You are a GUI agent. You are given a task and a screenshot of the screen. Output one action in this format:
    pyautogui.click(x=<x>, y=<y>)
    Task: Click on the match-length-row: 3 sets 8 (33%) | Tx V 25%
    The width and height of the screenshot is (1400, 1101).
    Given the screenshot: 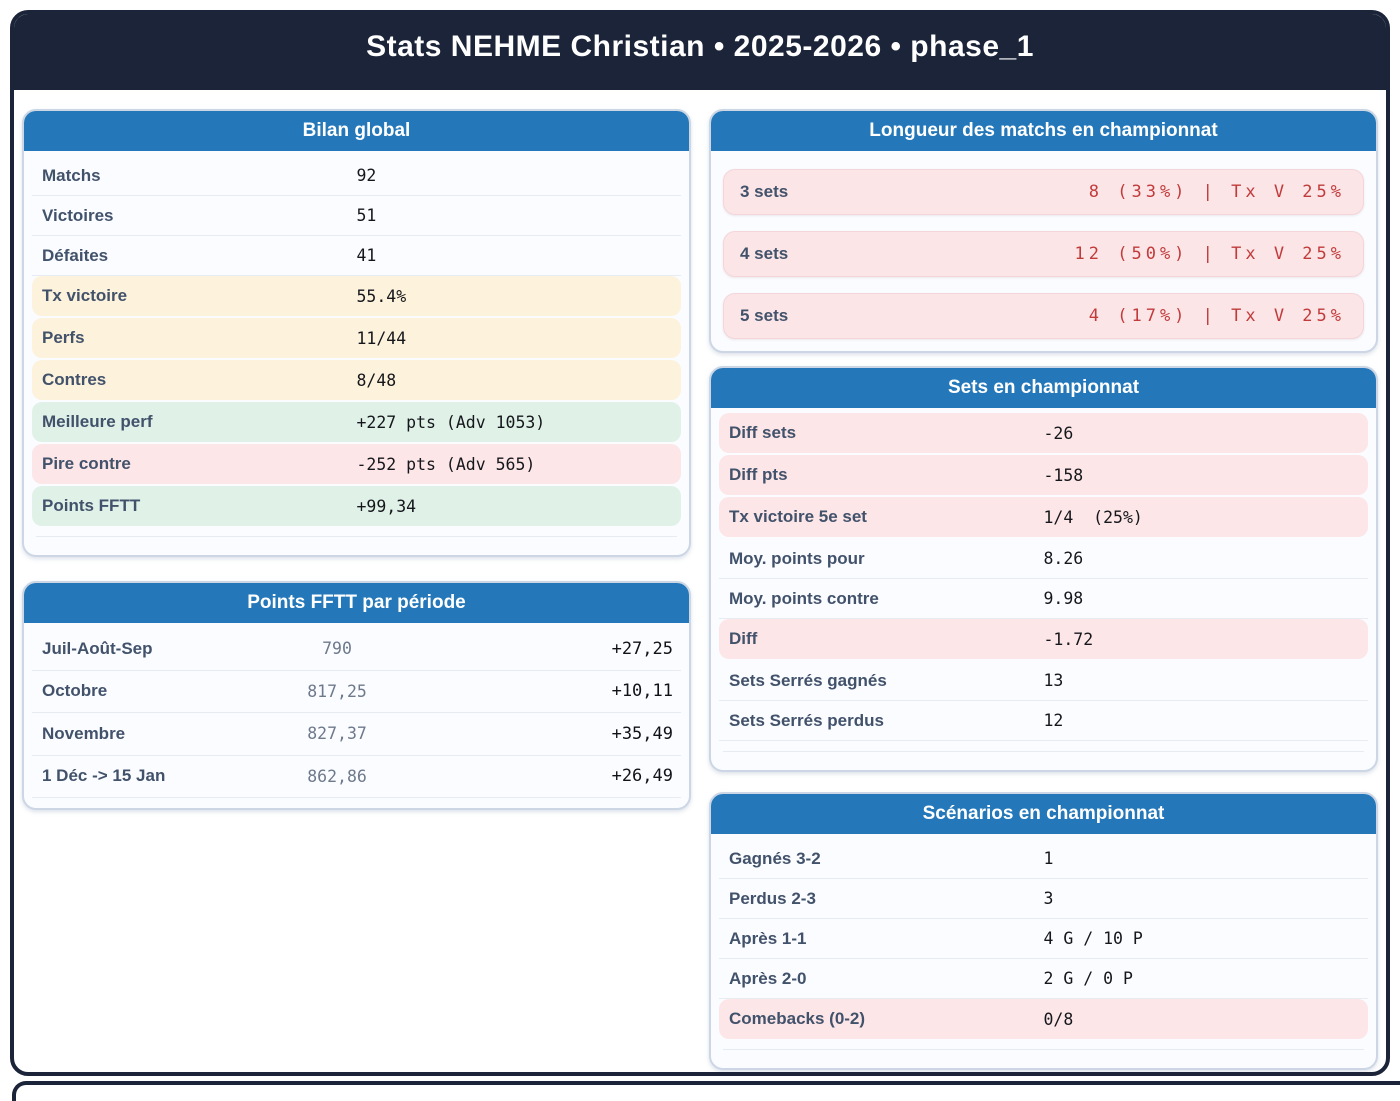 What is the action you would take?
    pyautogui.click(x=1043, y=192)
    